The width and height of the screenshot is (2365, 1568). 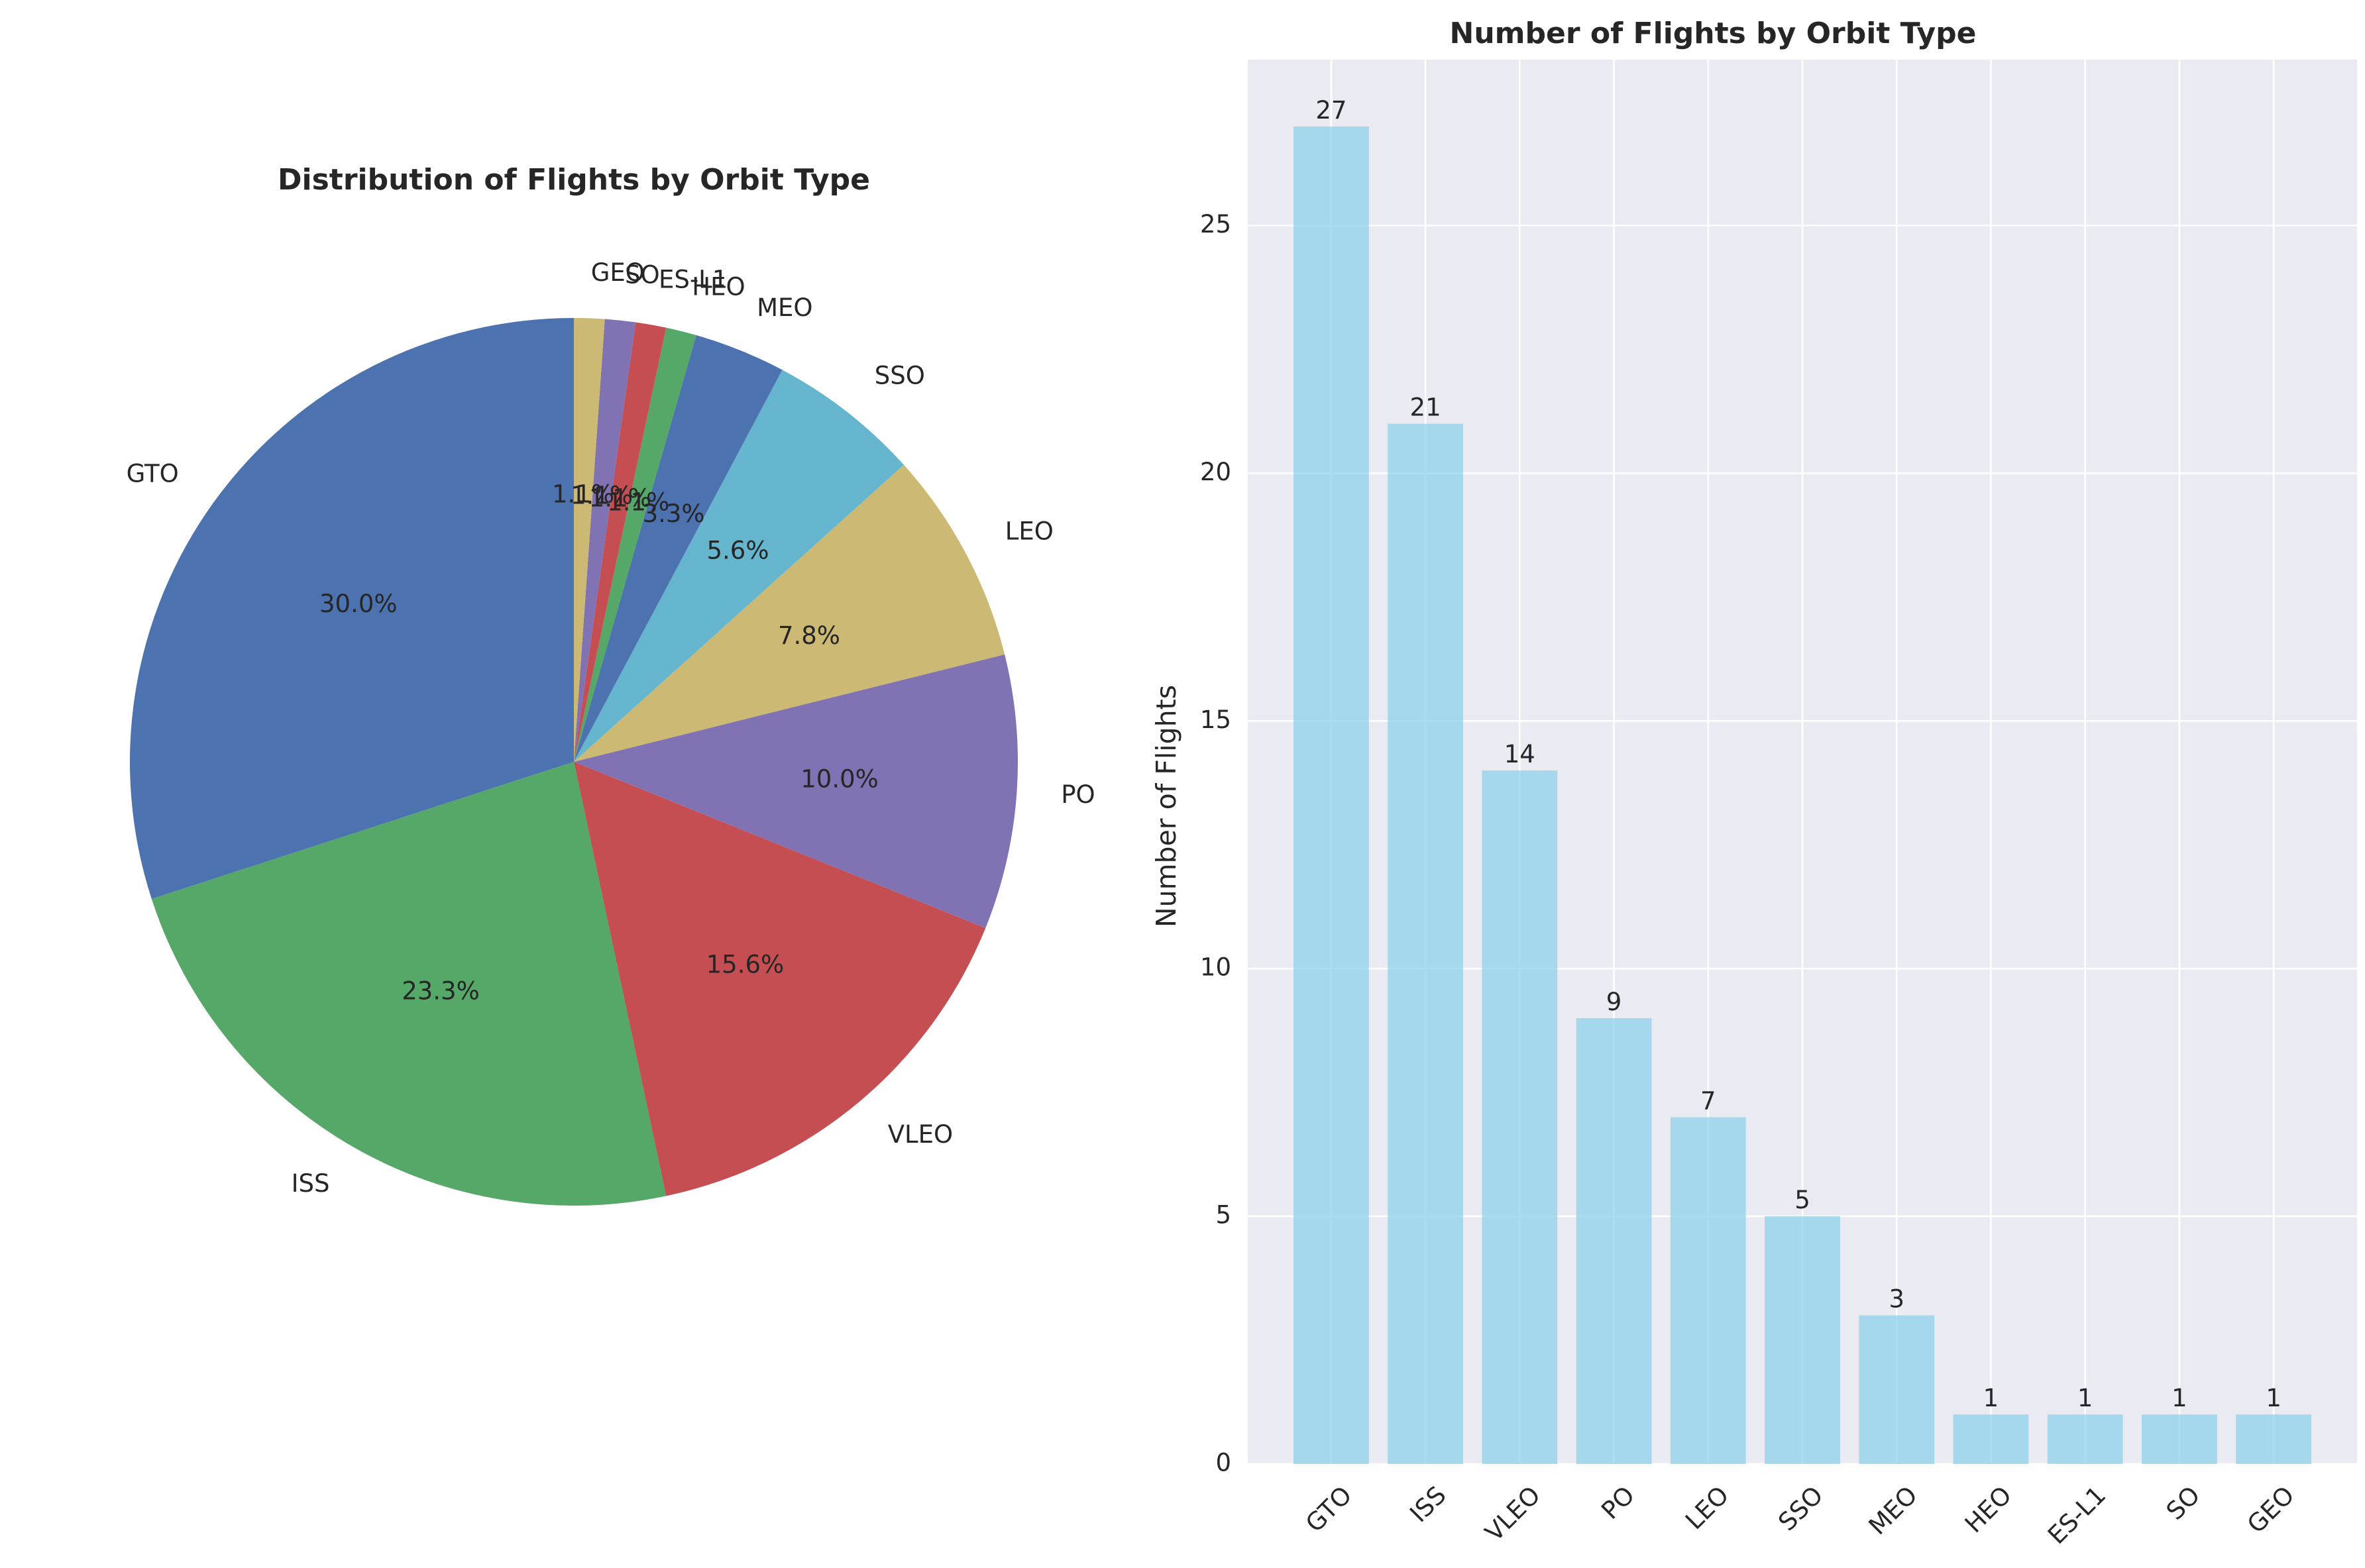 What do you see at coordinates (1897, 1389) in the screenshot?
I see `bar-meo` at bounding box center [1897, 1389].